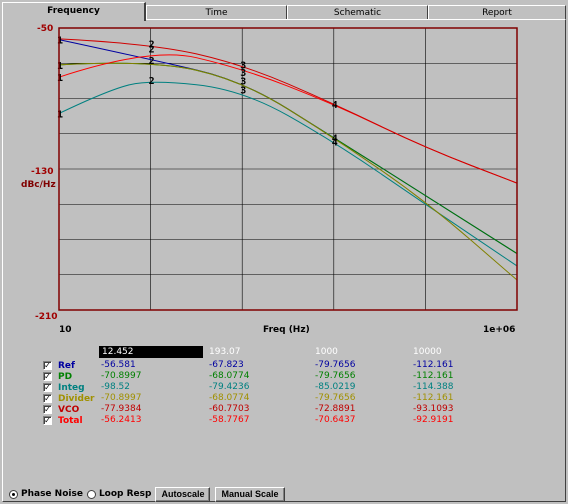  I want to click on series-name: Integ, so click(71, 387).